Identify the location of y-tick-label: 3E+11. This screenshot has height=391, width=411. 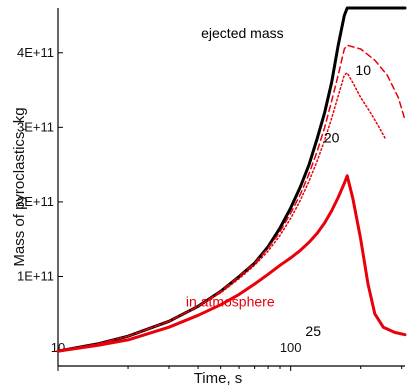
(35, 126).